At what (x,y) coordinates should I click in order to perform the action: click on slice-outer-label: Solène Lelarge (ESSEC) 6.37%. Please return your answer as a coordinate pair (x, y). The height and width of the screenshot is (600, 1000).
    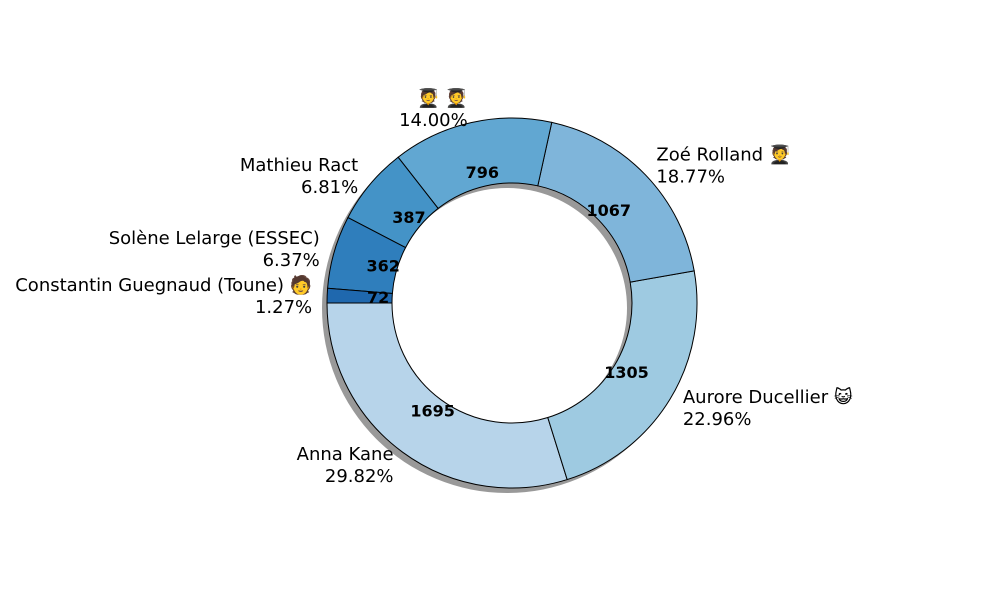
    Looking at the image, I should click on (214, 249).